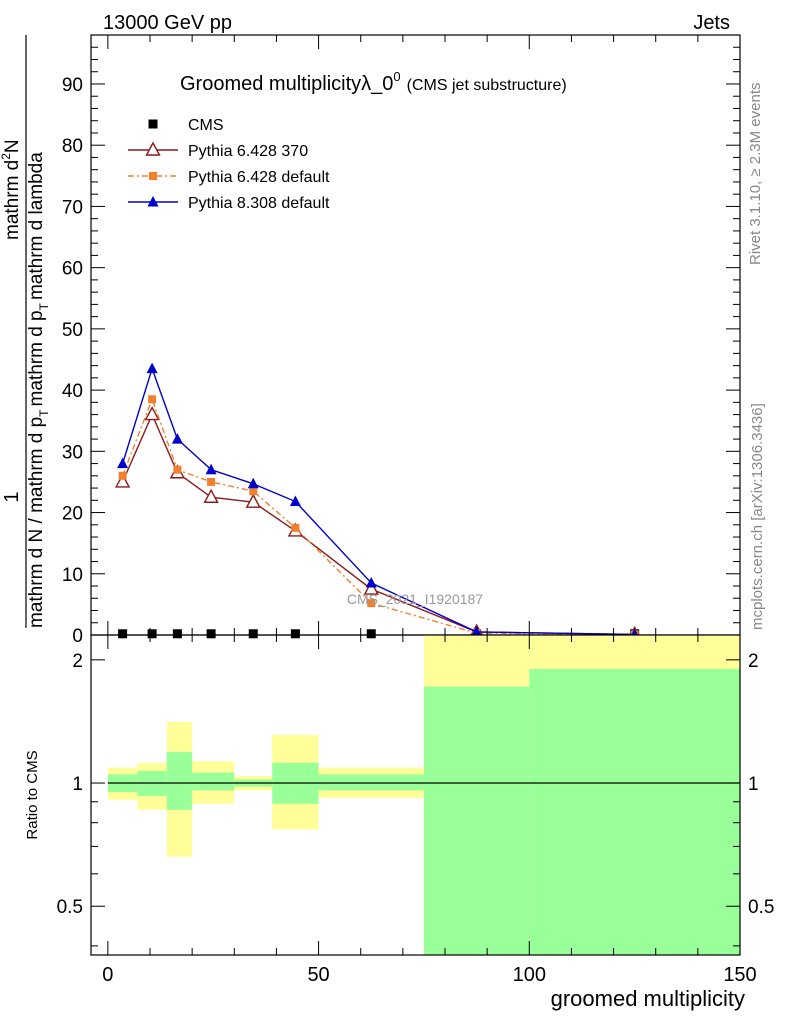 Image resolution: width=786 pixels, height=1024 pixels. What do you see at coordinates (77, 661) in the screenshot?
I see `ratio-ytick-label: 2` at bounding box center [77, 661].